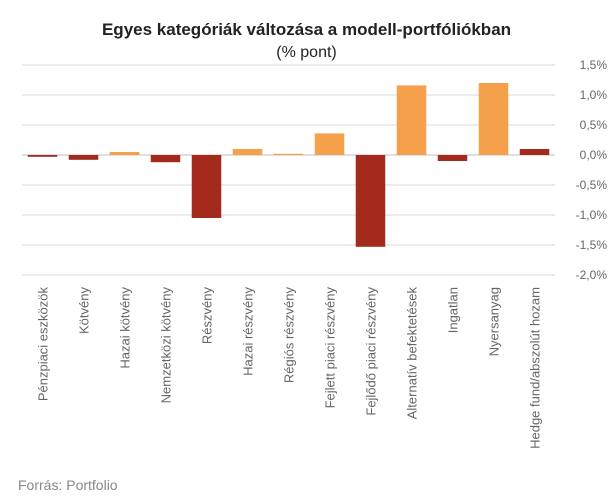 The width and height of the screenshot is (613, 504). Describe the element at coordinates (371, 351) in the screenshot. I see `x-tick-label: Fejlődő piaci részvény` at that location.